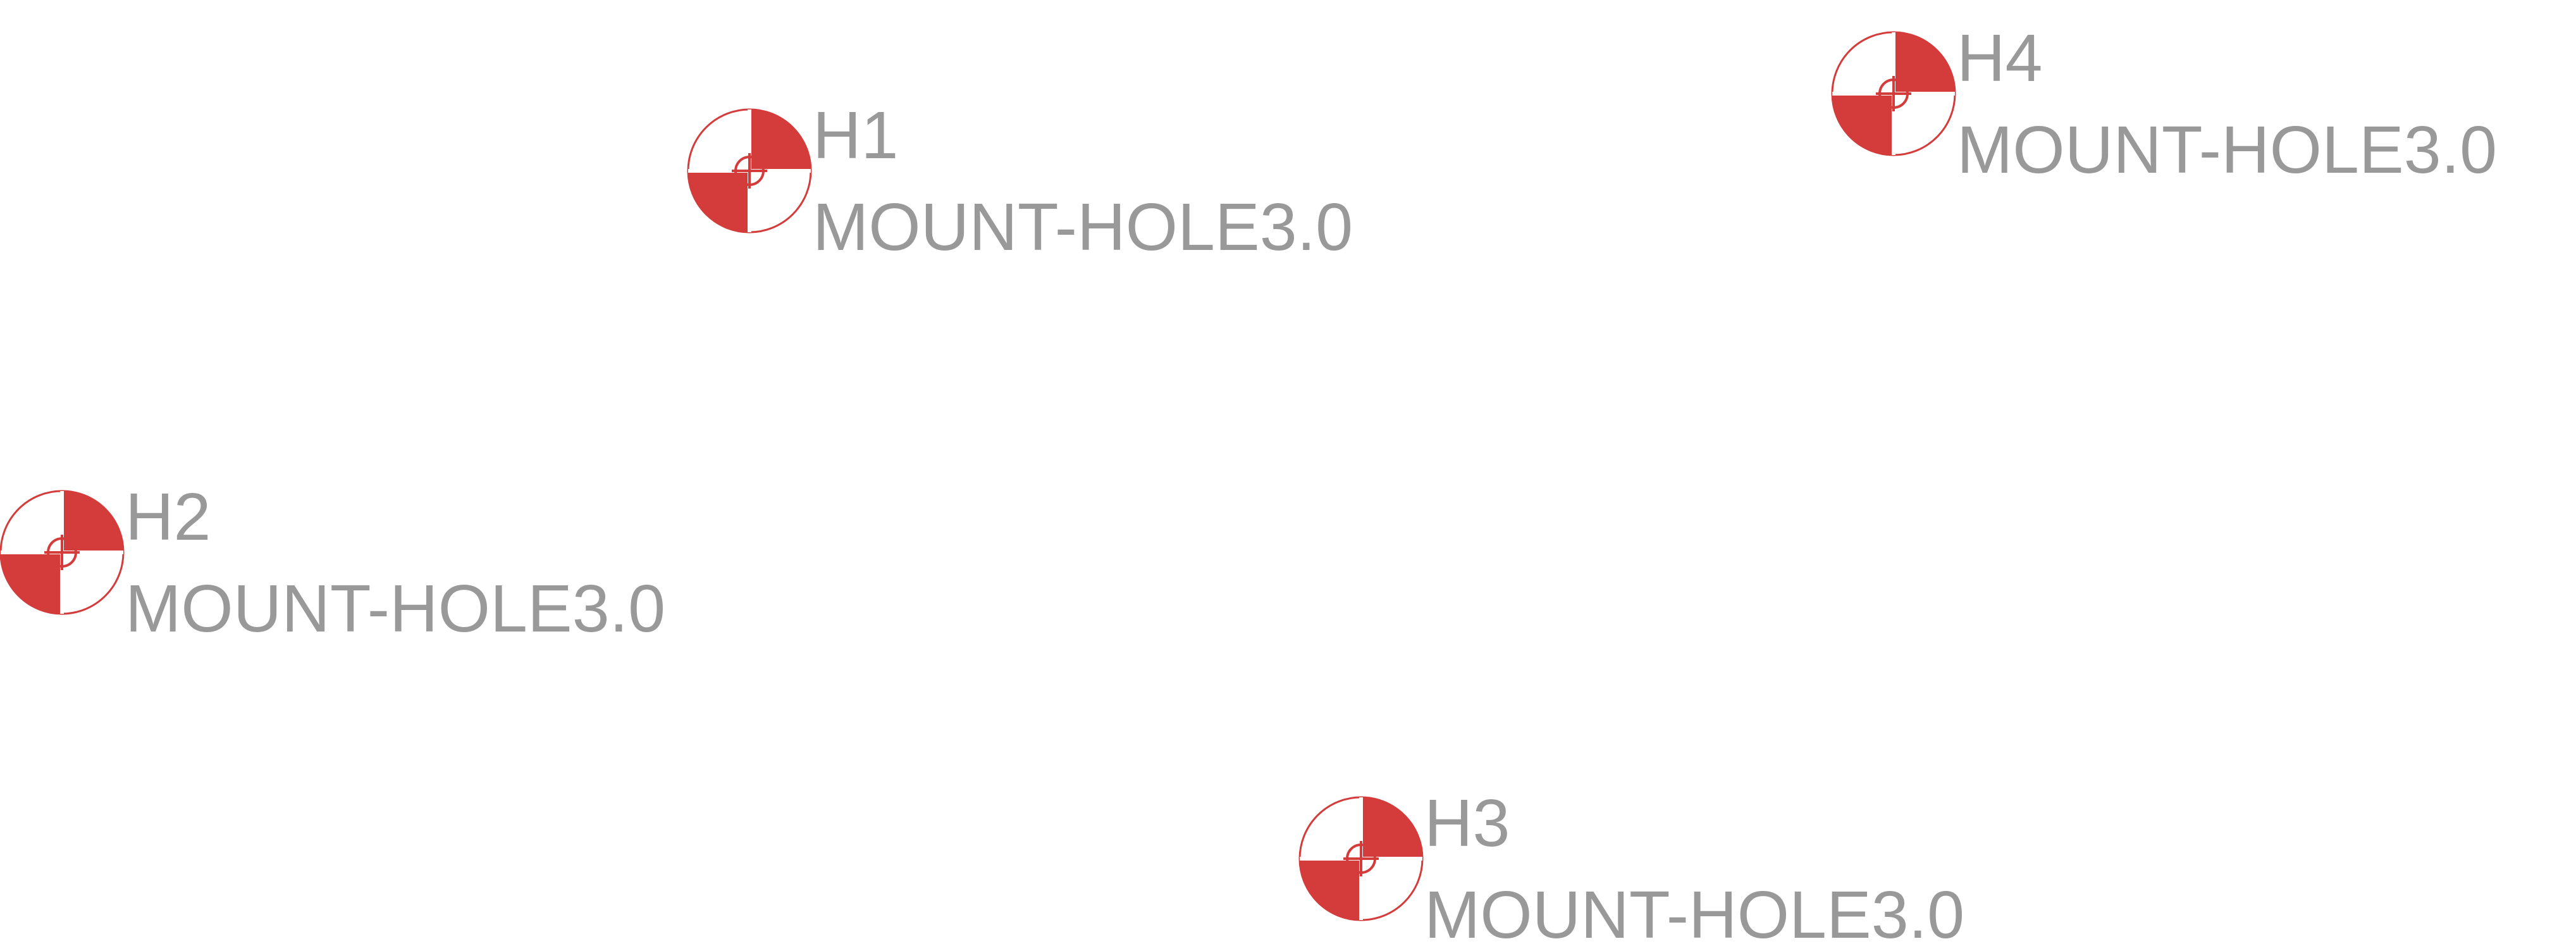 The image size is (2576, 946). What do you see at coordinates (2227, 150) in the screenshot?
I see `value-label-h4: MOUNT-HOLE3.0` at bounding box center [2227, 150].